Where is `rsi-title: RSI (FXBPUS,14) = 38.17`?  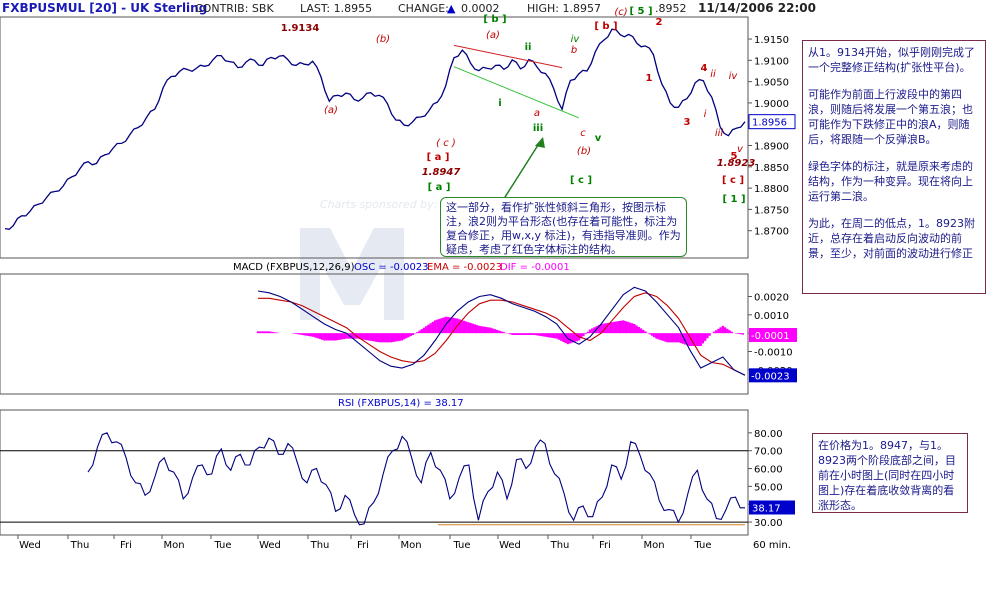 rsi-title: RSI (FXBPUS,14) = 38.17 is located at coordinates (401, 403).